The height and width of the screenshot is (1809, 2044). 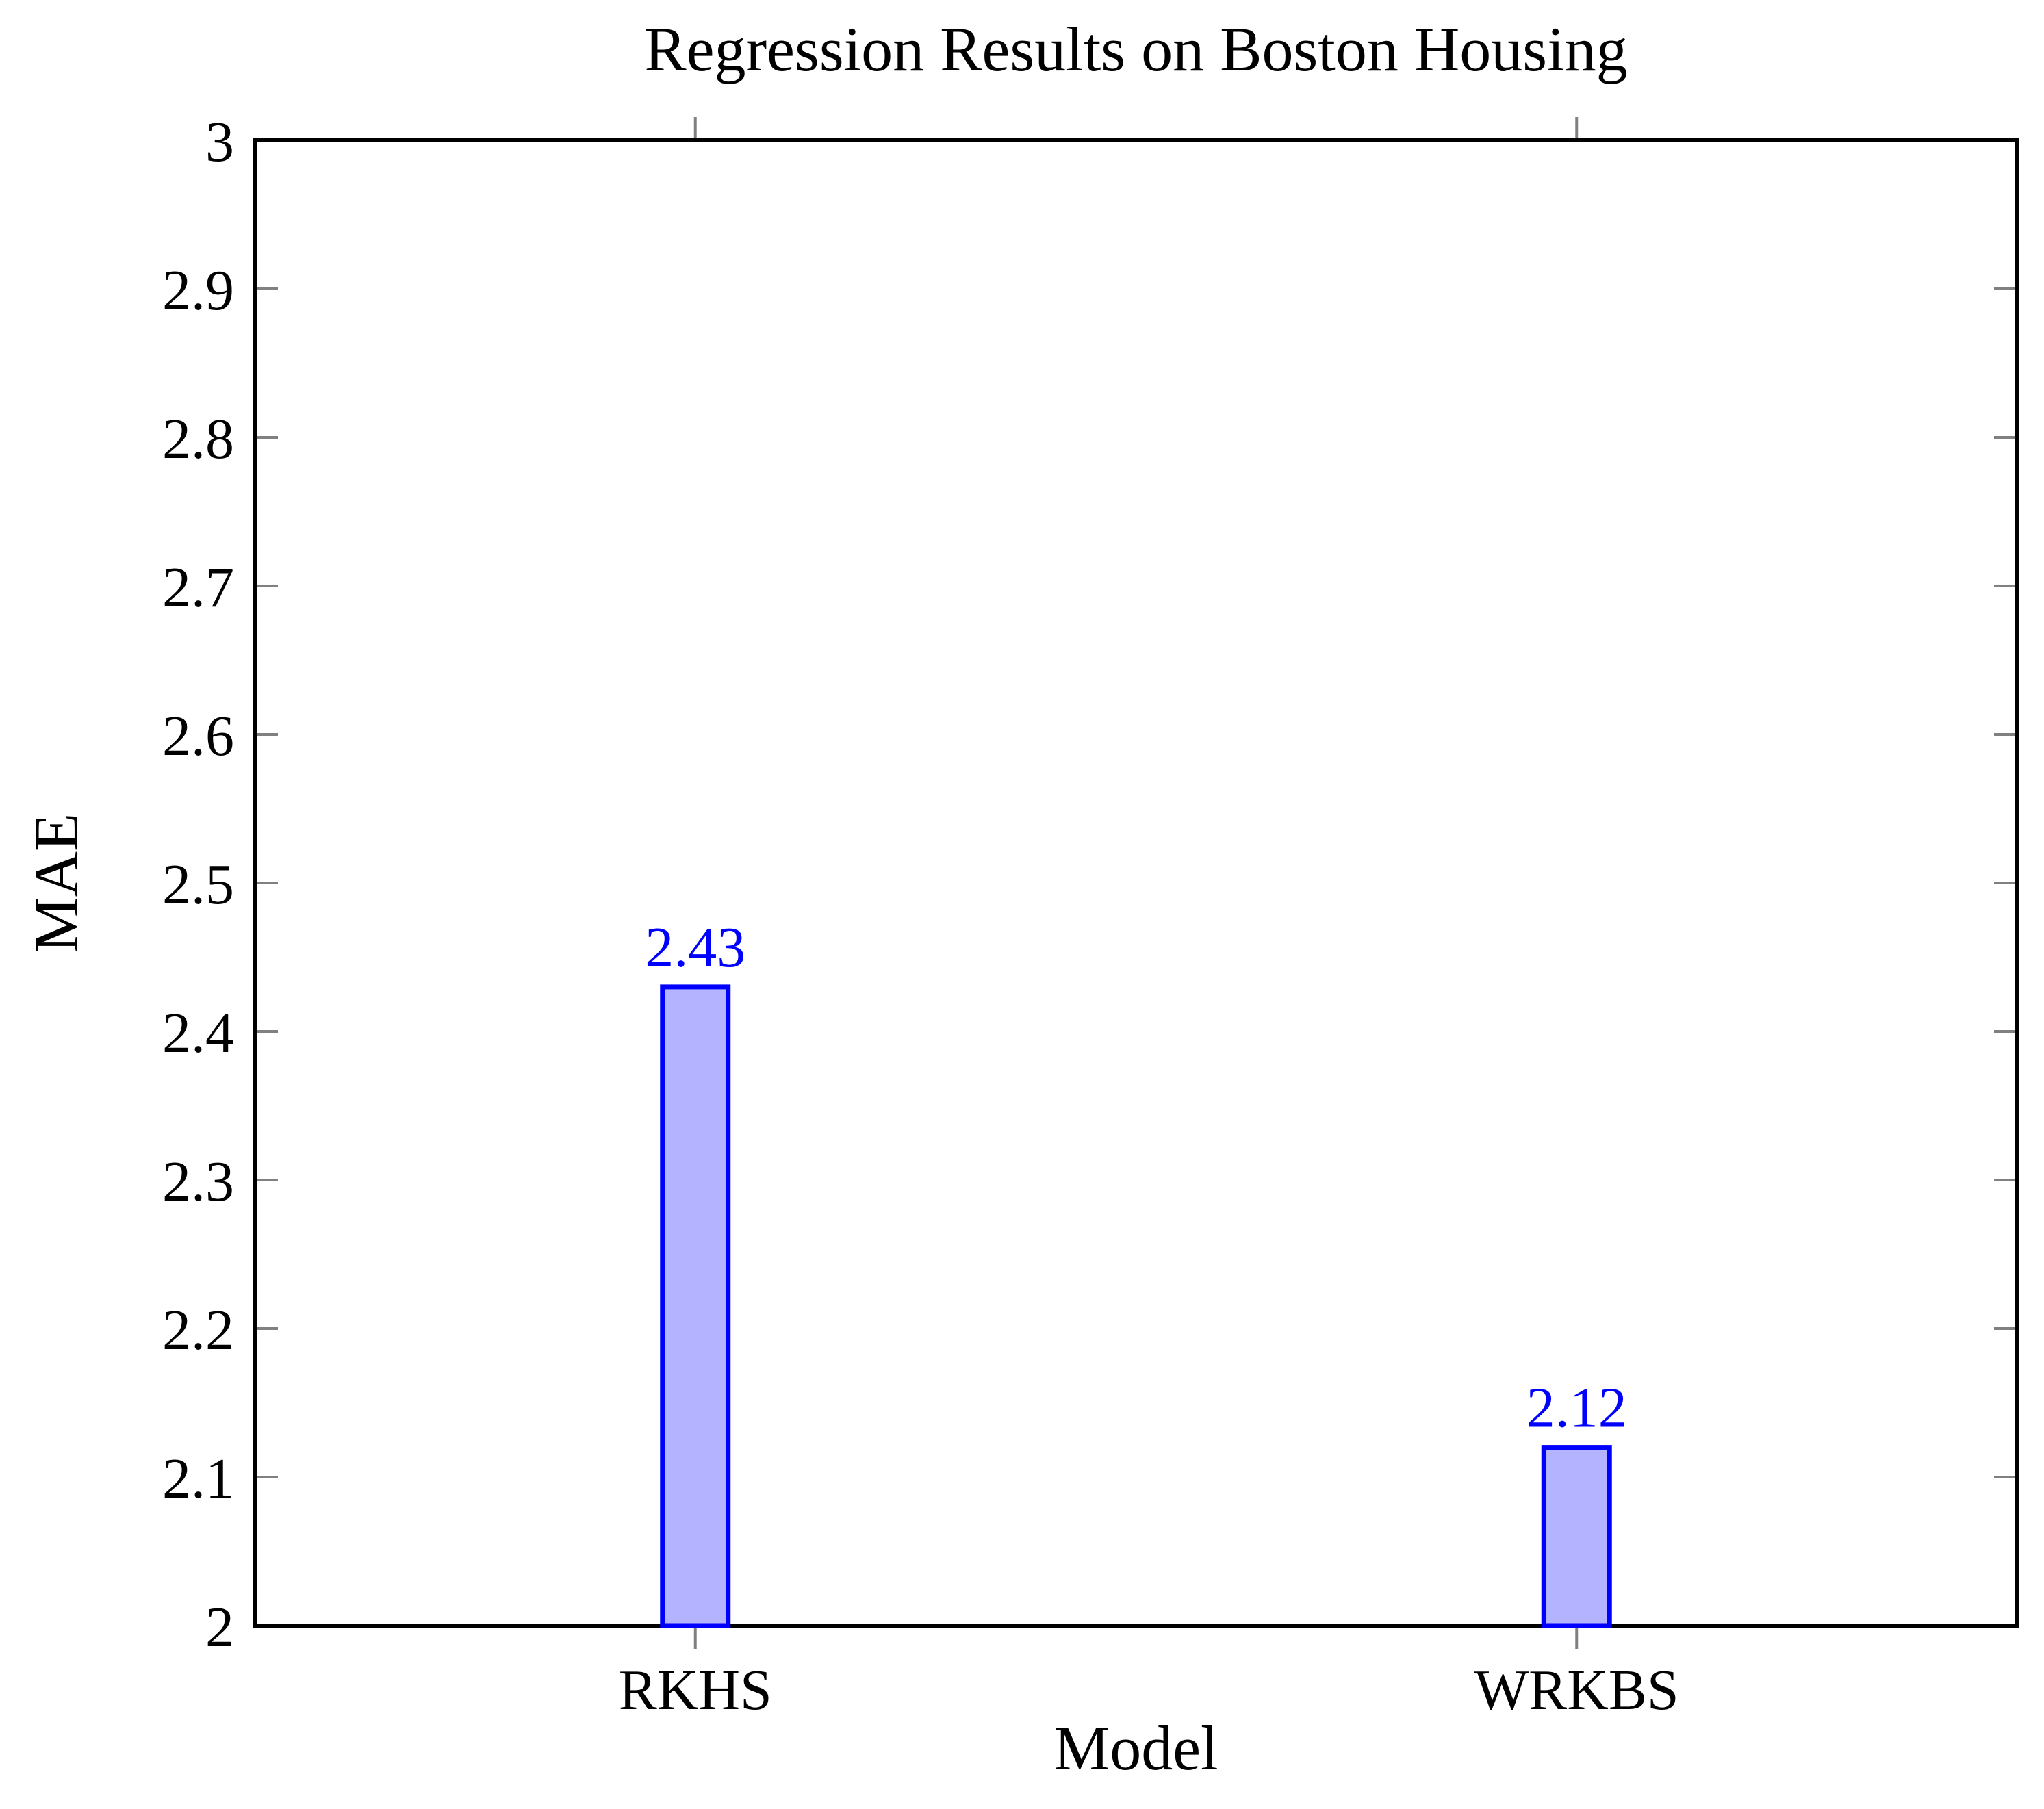 What do you see at coordinates (219, 142) in the screenshot?
I see `y-tick-label-3: 3` at bounding box center [219, 142].